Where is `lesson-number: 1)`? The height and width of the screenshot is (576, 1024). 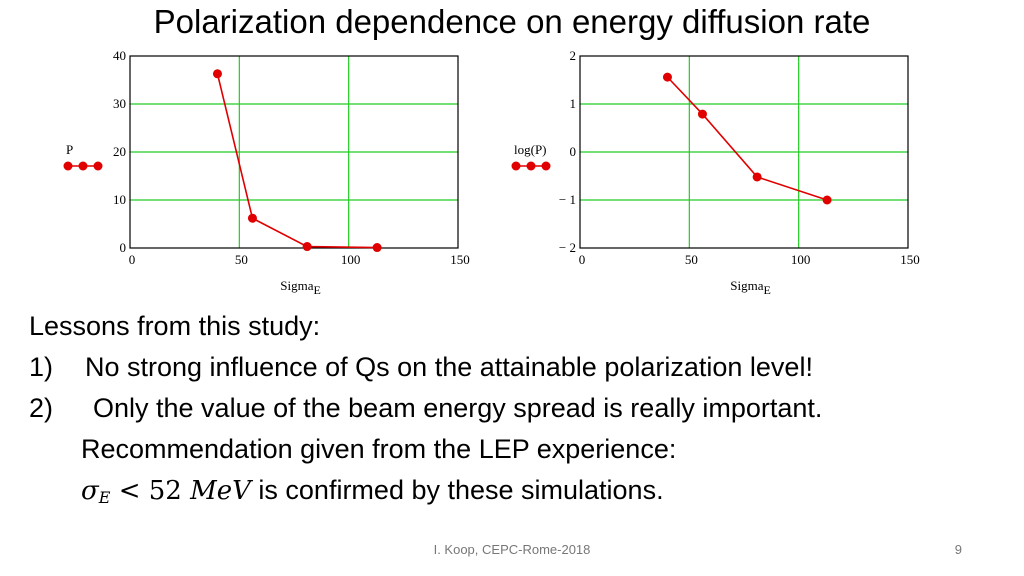
lesson-number: 1) is located at coordinates (41, 367).